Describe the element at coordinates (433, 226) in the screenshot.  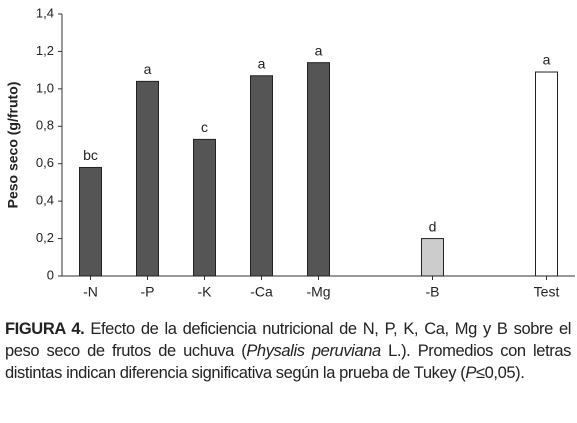
I see `significance-letter: d` at that location.